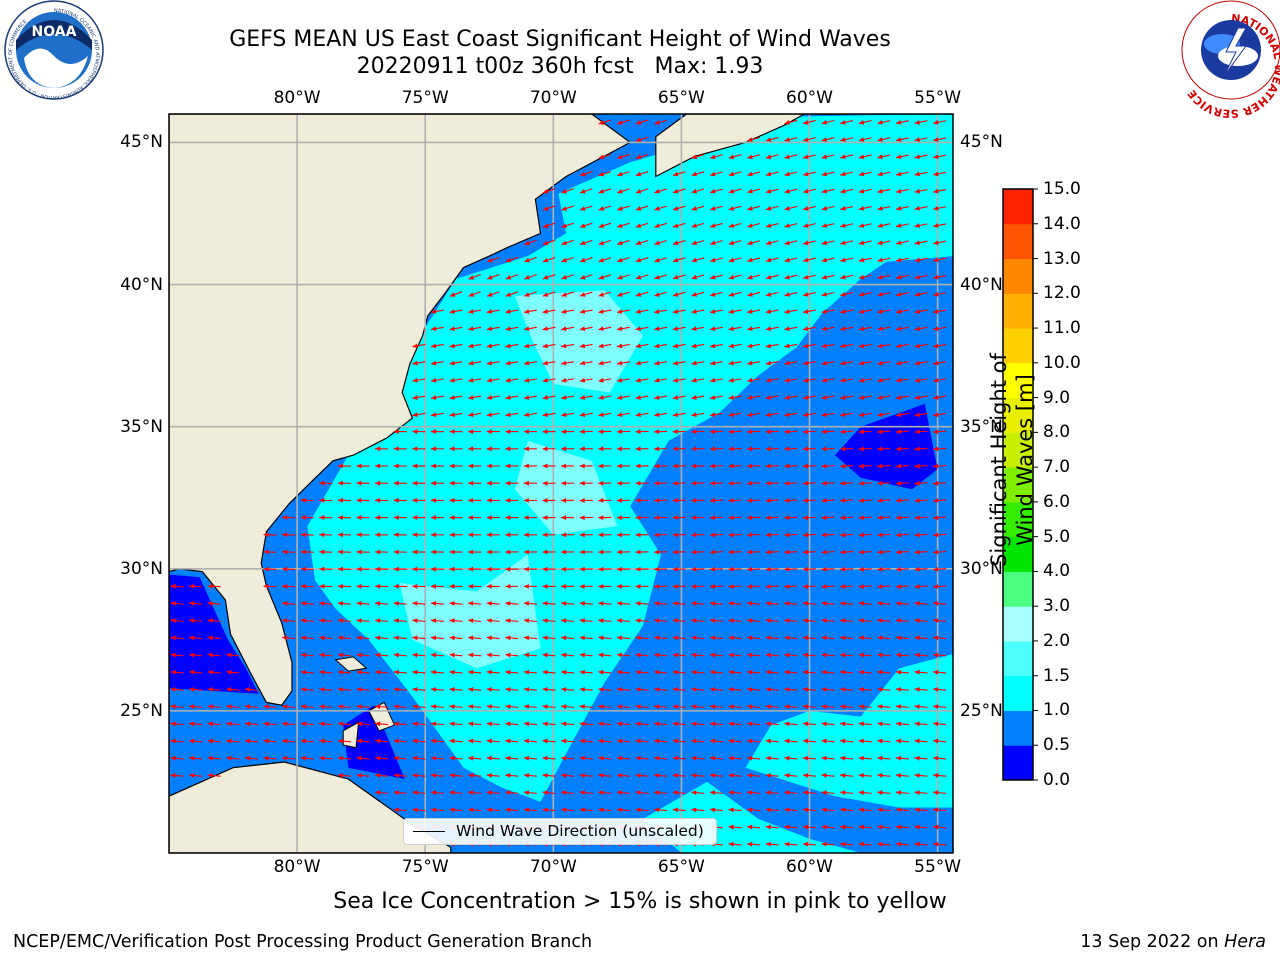  Describe the element at coordinates (681, 98) in the screenshot. I see `lon-label-top: 65°W` at that location.